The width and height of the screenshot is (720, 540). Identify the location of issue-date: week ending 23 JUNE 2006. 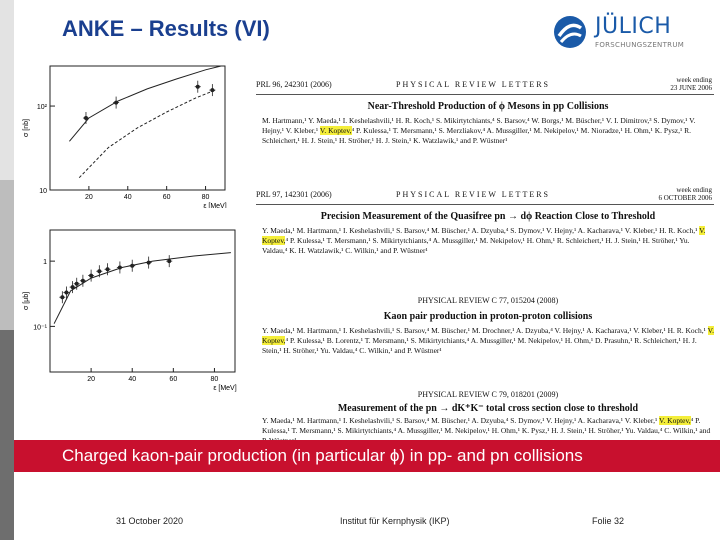
(691, 84).